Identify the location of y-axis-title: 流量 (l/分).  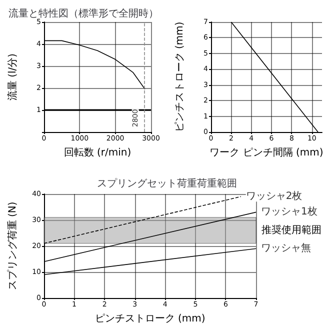
(12, 77).